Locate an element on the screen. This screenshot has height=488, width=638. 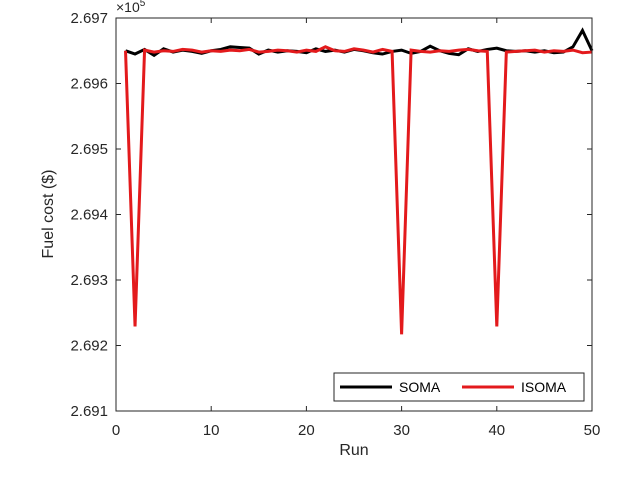
x-tick-label: 20 is located at coordinates (306, 430).